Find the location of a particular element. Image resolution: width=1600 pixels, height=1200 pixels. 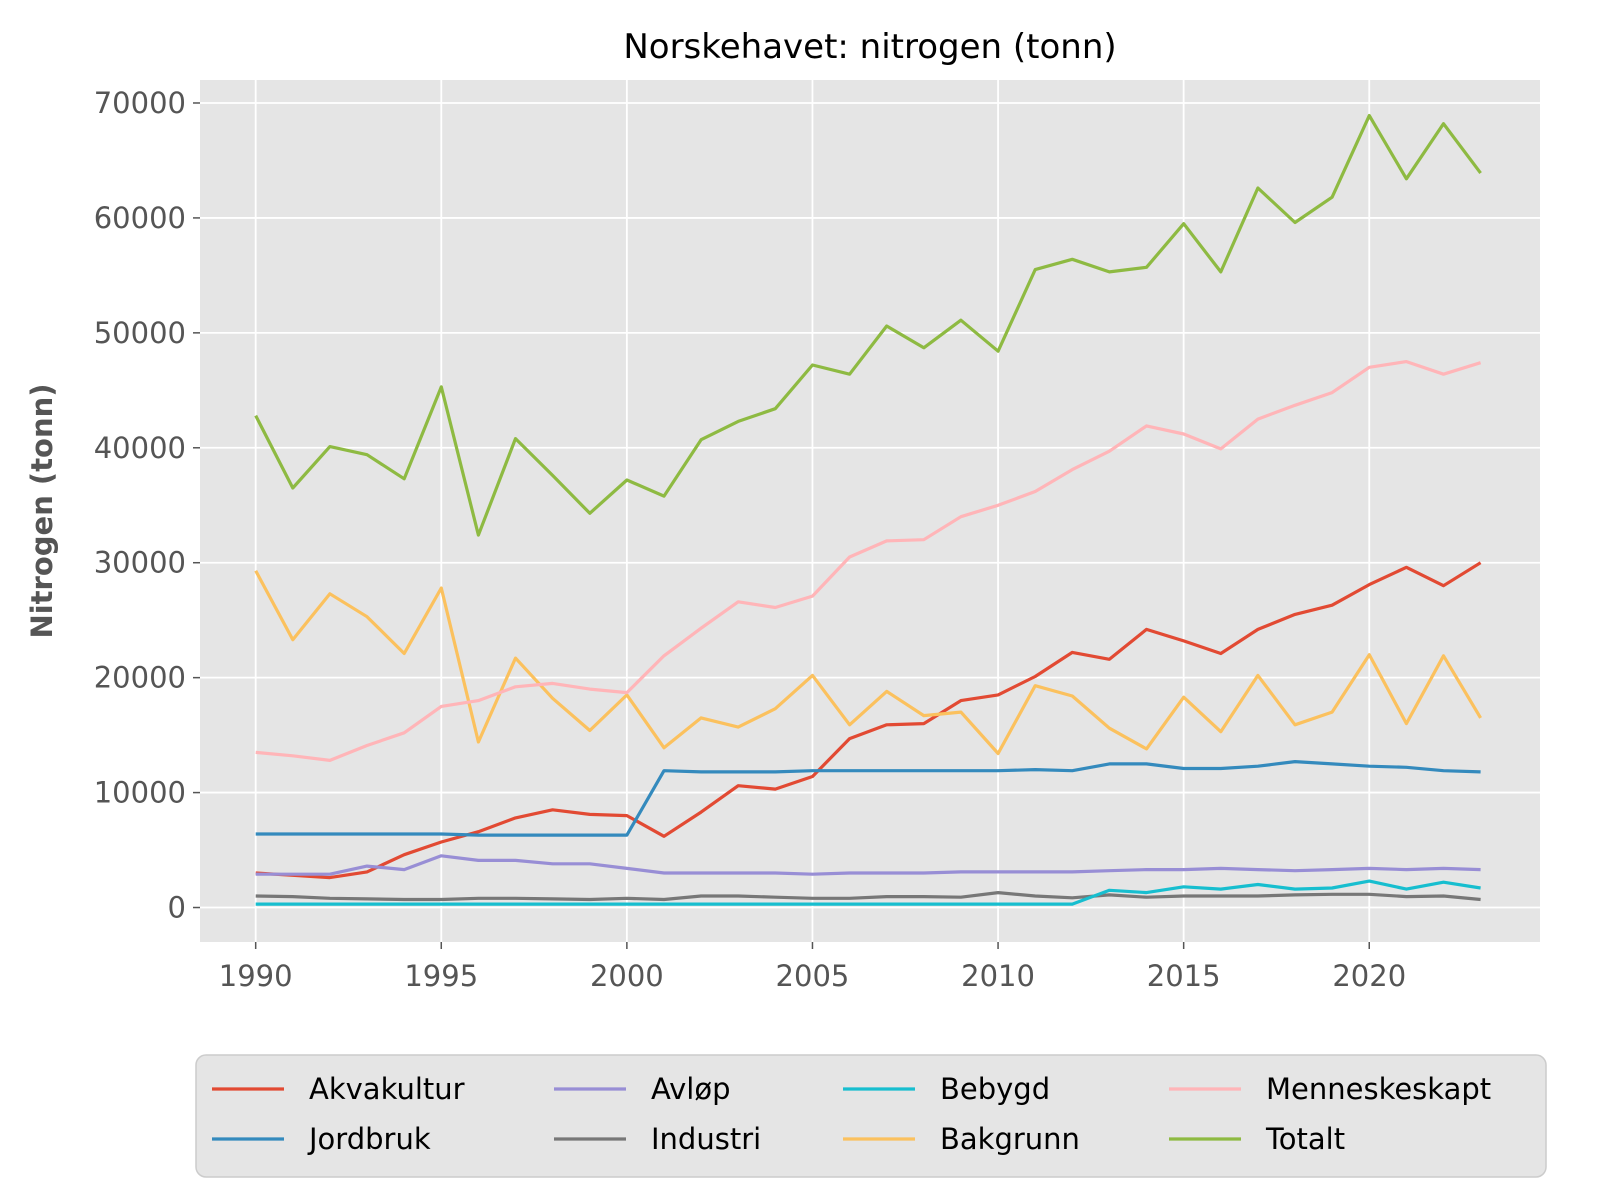

x-tick-label: 1995 is located at coordinates (441, 976).